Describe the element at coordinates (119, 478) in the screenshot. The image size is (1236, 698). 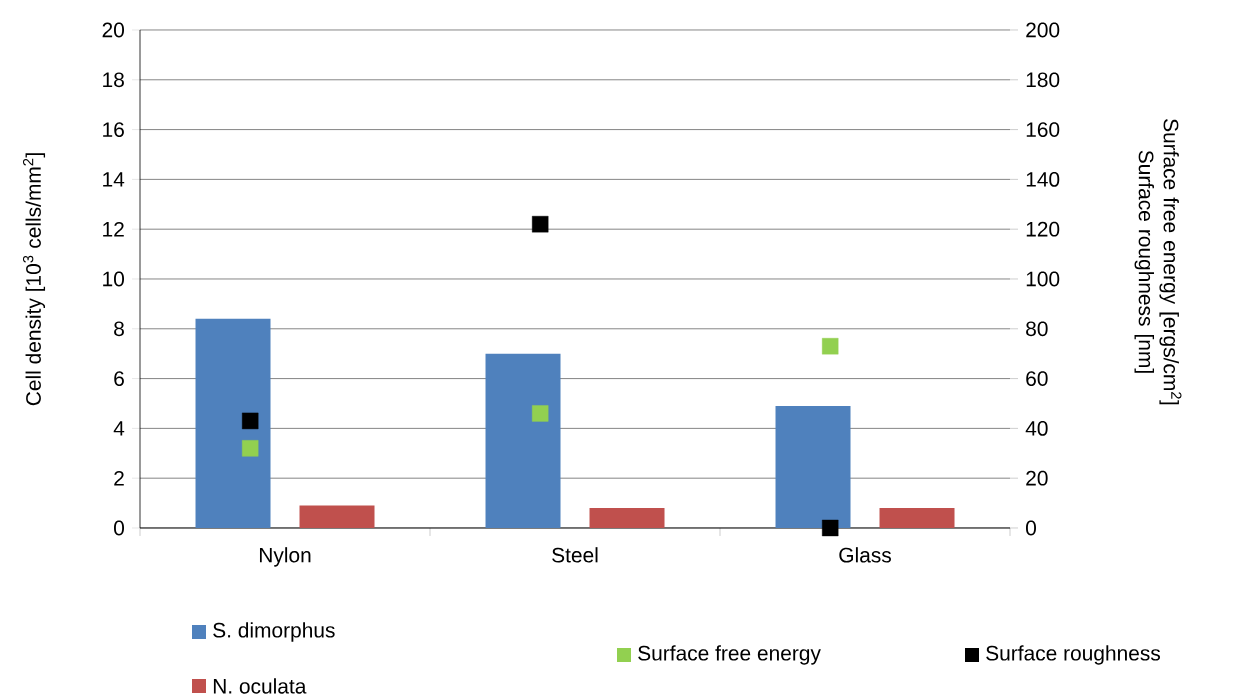
I see `y-tick-label: 2` at that location.